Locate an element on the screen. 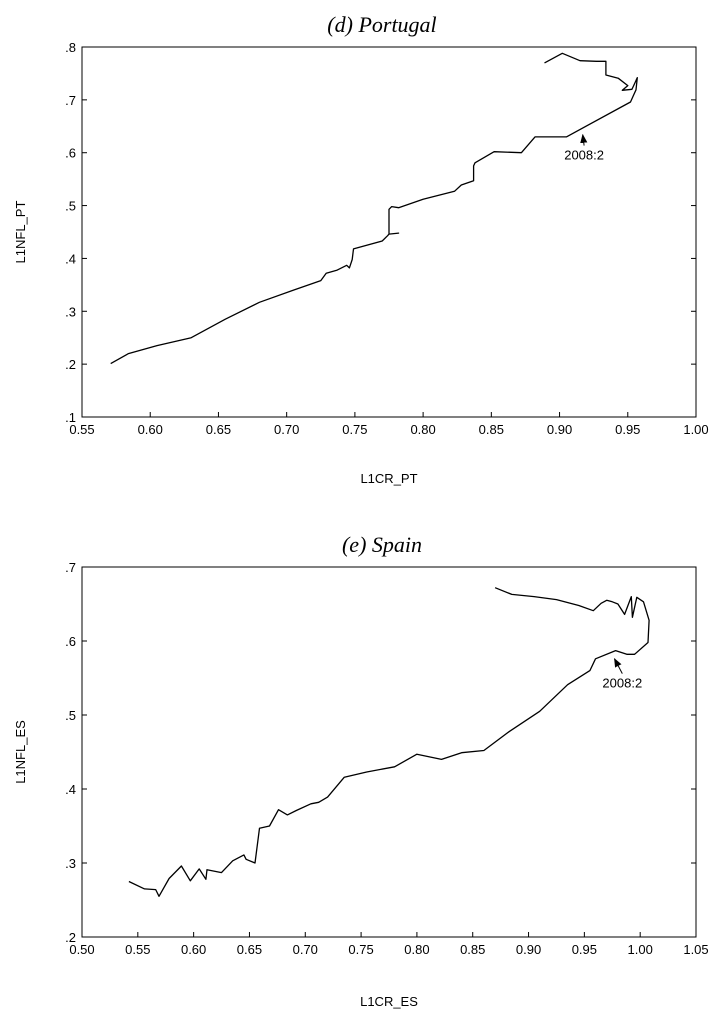 Image resolution: width=714 pixels, height=1022 pixels. y-axis-label: L1NFL_PT is located at coordinates (20, 232).